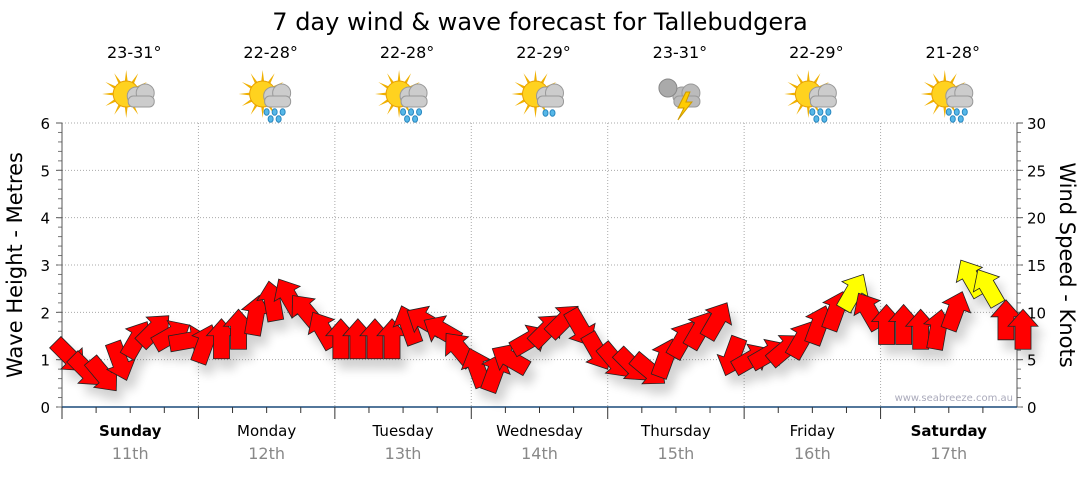 This screenshot has height=479, width=1080. What do you see at coordinates (1032, 408) in the screenshot?
I see `y2-tick-label: 0` at bounding box center [1032, 408].